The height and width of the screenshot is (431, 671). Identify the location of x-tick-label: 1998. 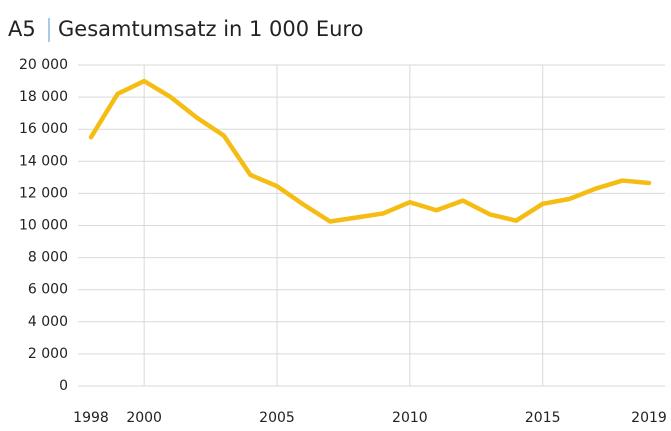
(91, 418).